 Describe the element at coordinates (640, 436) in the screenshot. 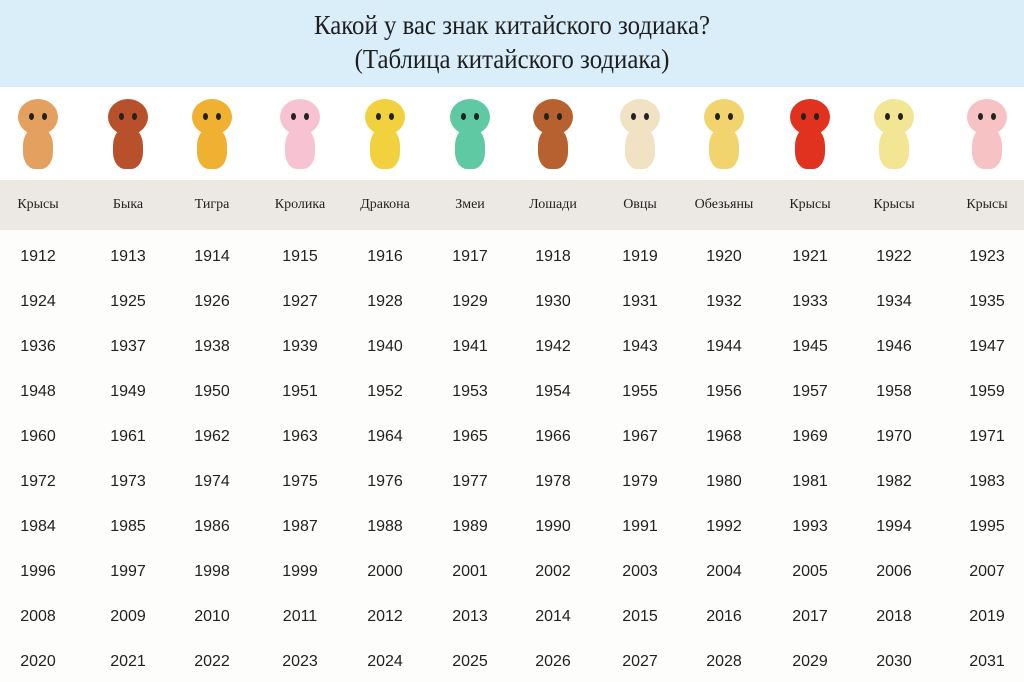

I see `year-cell: 1967` at that location.